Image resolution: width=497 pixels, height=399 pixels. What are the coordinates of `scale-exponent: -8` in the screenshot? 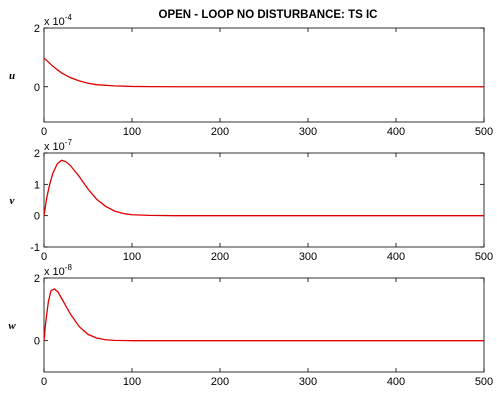 It's located at (69, 267).